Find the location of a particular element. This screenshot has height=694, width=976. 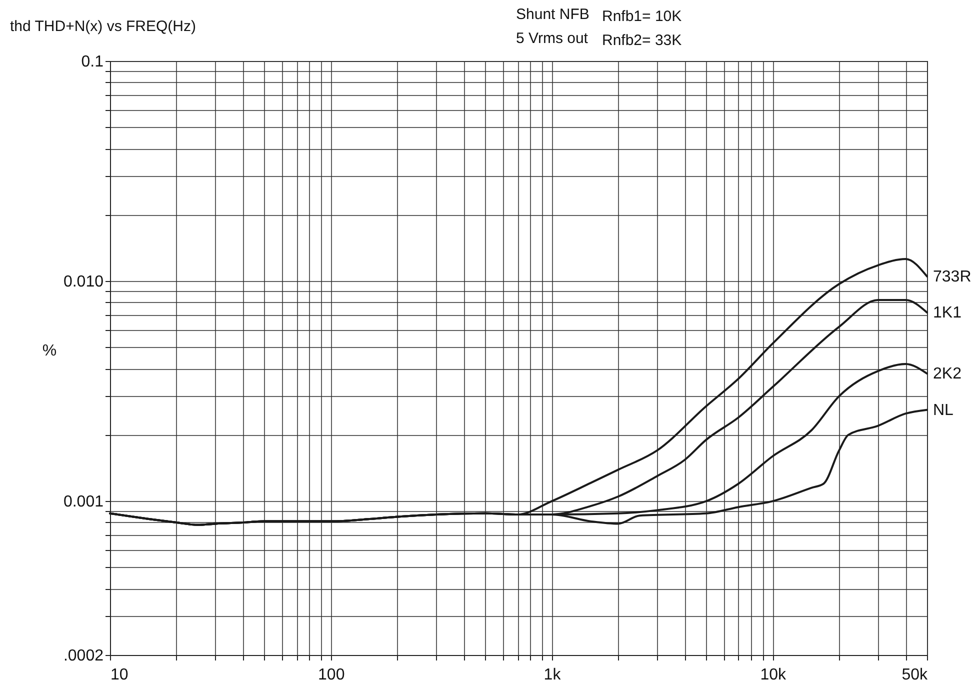

series-label: 2K2 is located at coordinates (947, 374).